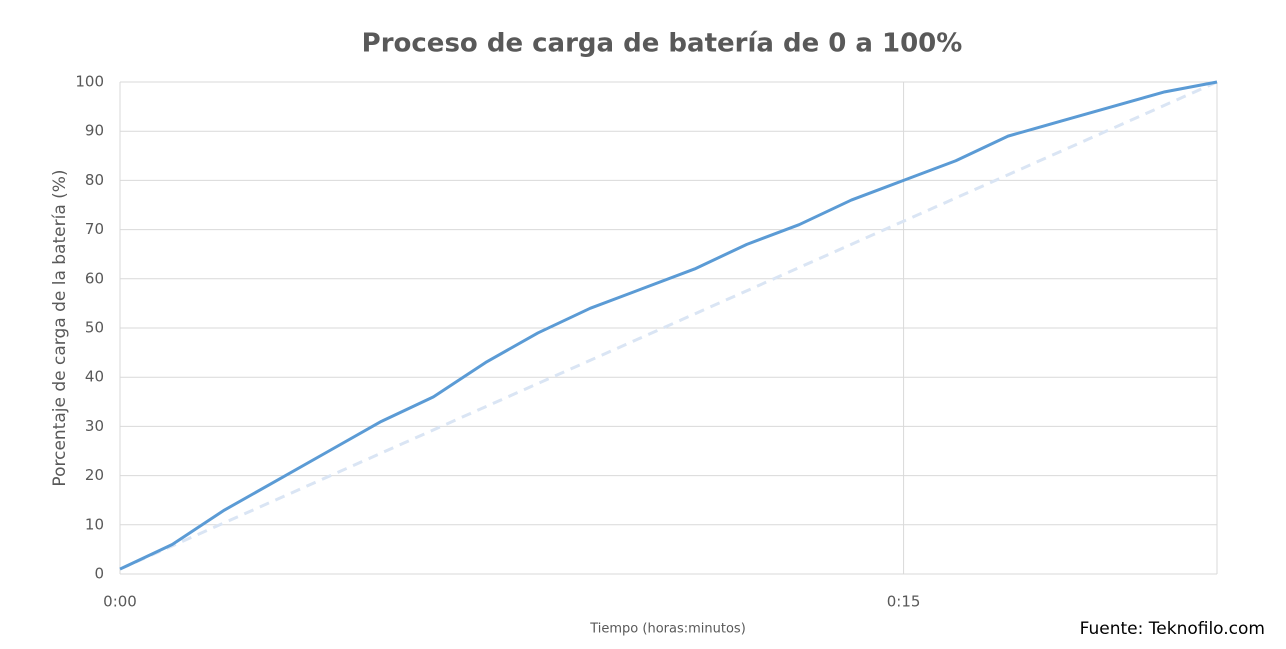  I want to click on y-tick-label: 20, so click(94, 475).